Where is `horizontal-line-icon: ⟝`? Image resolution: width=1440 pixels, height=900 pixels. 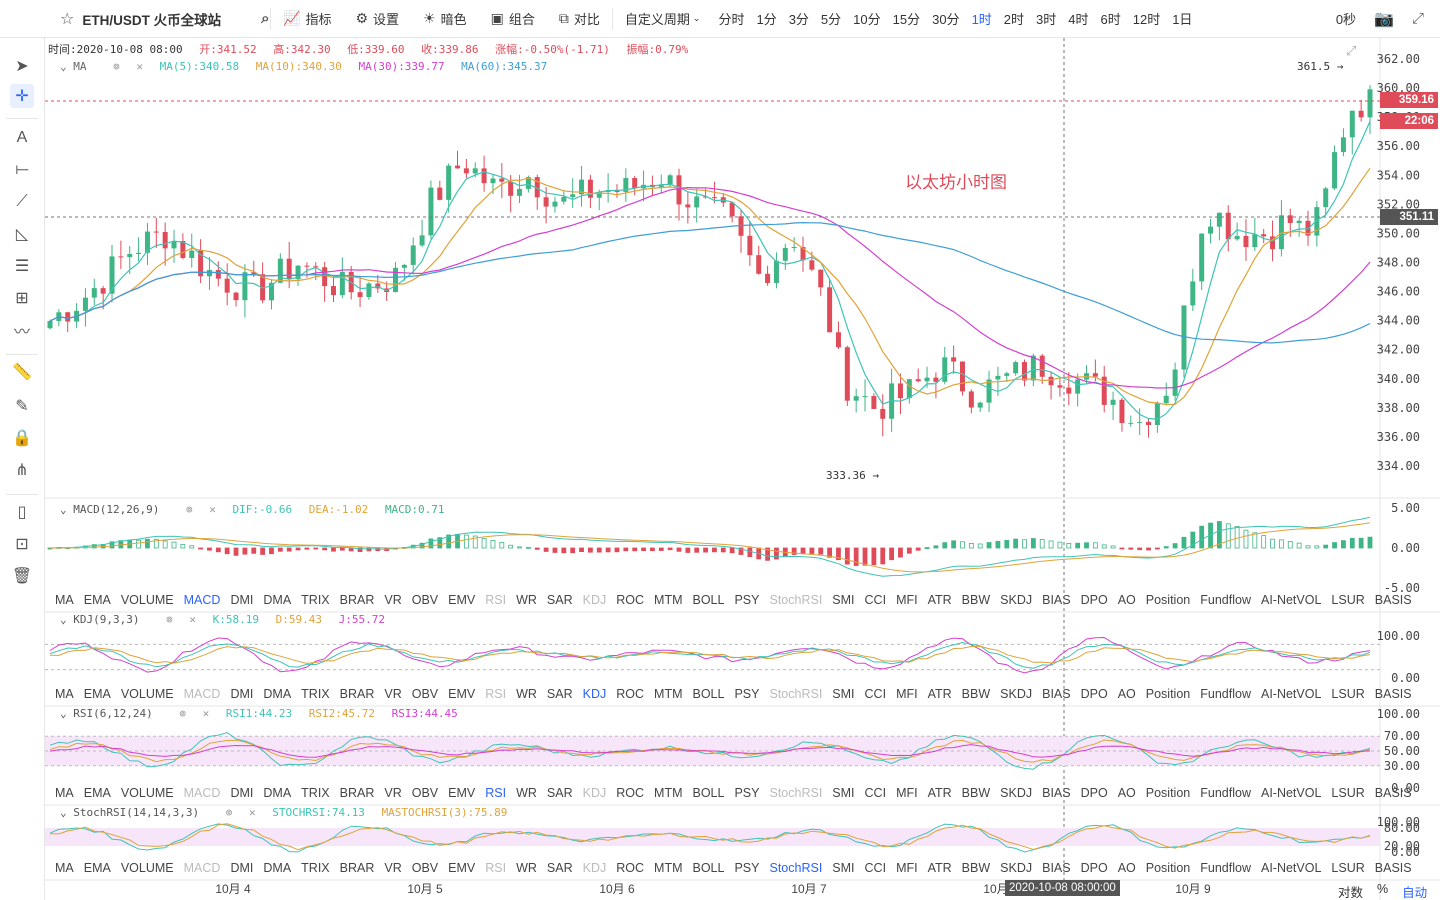
horizontal-line-icon: ⟝ is located at coordinates (22, 169).